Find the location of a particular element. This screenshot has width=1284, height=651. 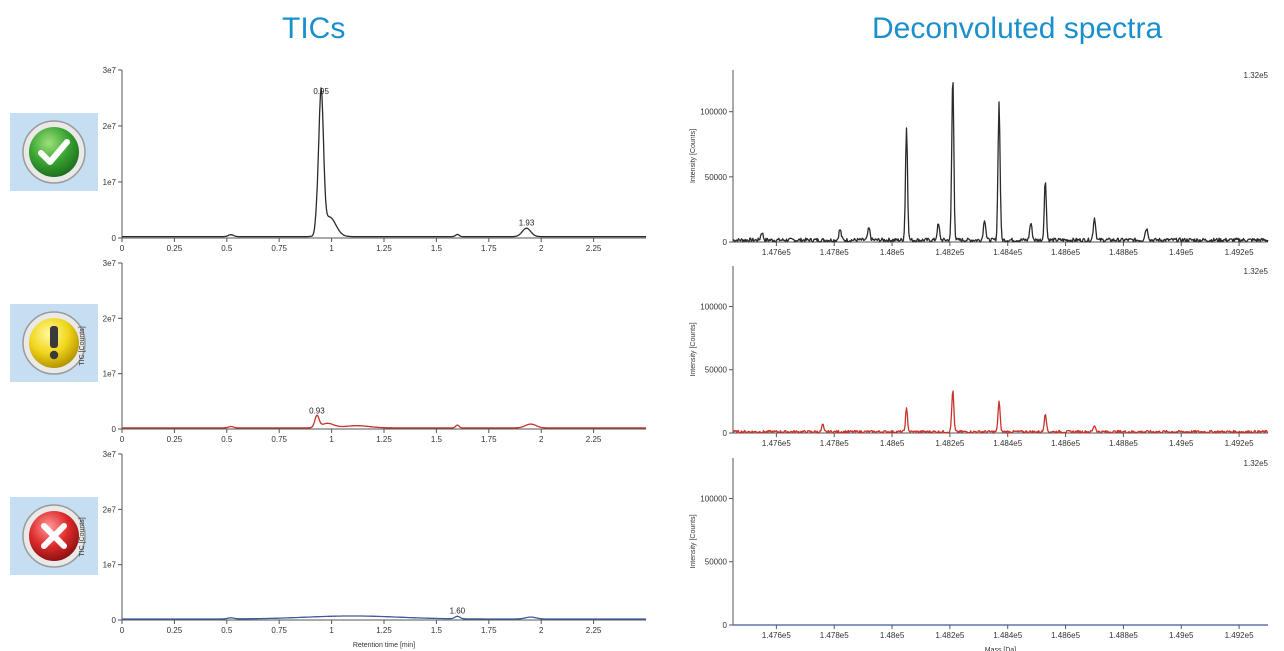

x-axis-label: Retention time [min] is located at coordinates (384, 645).